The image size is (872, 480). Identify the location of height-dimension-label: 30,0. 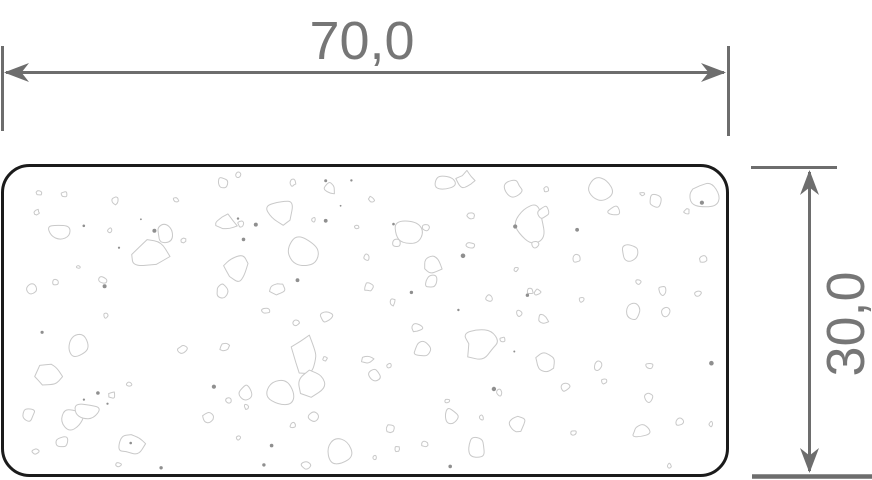
(844, 323).